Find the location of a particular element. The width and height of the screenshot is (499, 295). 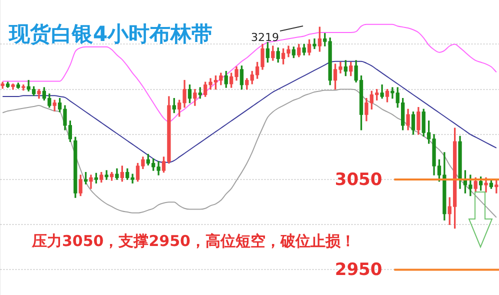

annotation: 压力3050，支撑2950，高位短空，破位止损！ is located at coordinates (194, 241).